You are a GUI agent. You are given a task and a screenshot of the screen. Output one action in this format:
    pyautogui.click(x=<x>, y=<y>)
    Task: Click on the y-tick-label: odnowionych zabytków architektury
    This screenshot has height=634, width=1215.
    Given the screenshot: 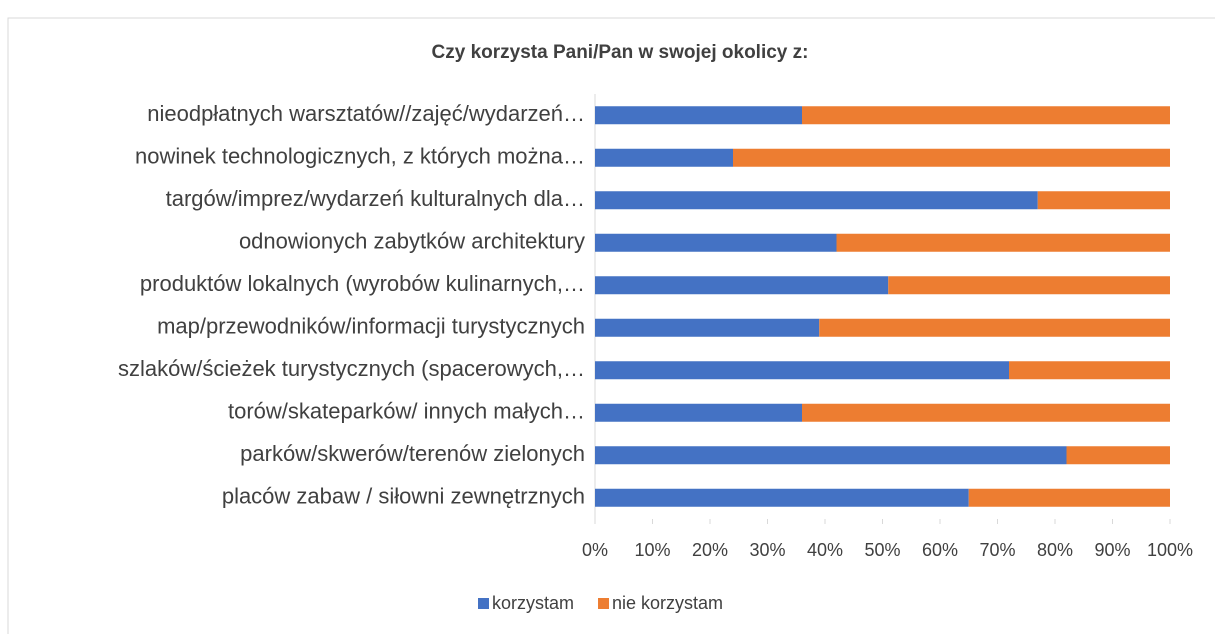 What is the action you would take?
    pyautogui.click(x=412, y=241)
    